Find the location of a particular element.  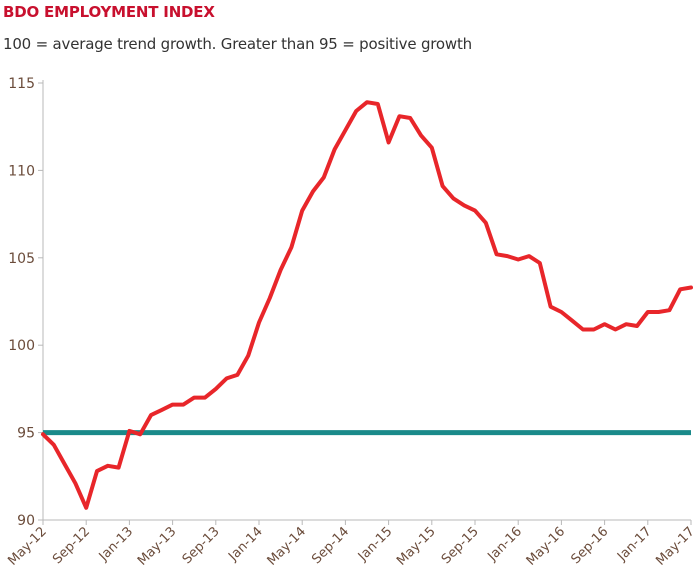

x-tick-label: Sep-14 is located at coordinates (330, 545).